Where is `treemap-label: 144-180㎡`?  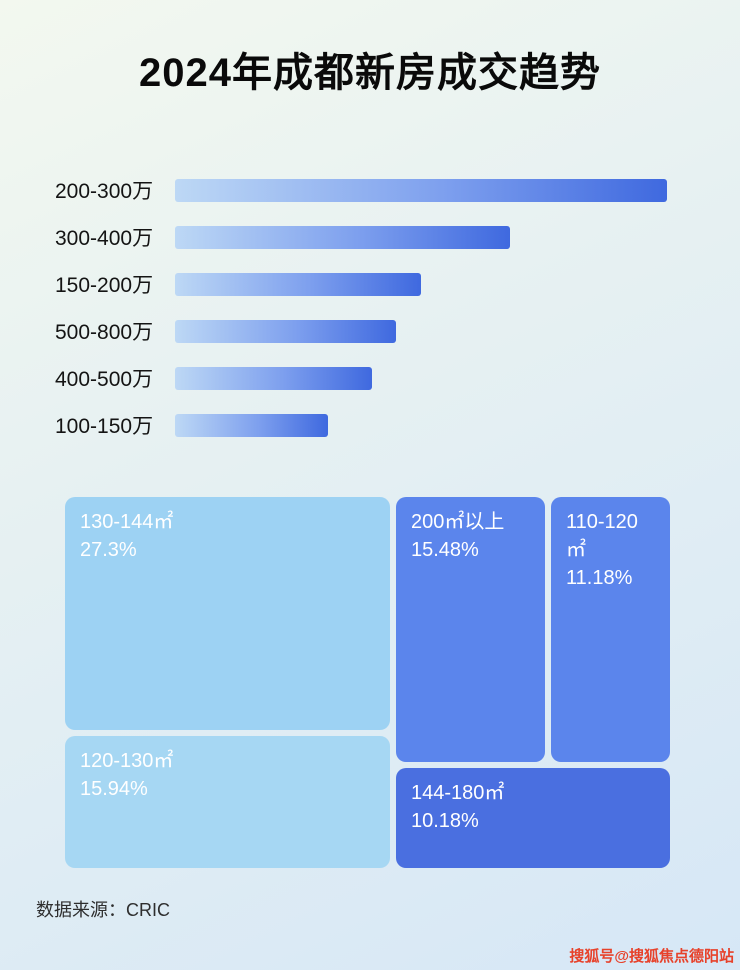 treemap-label: 144-180㎡ is located at coordinates (458, 793).